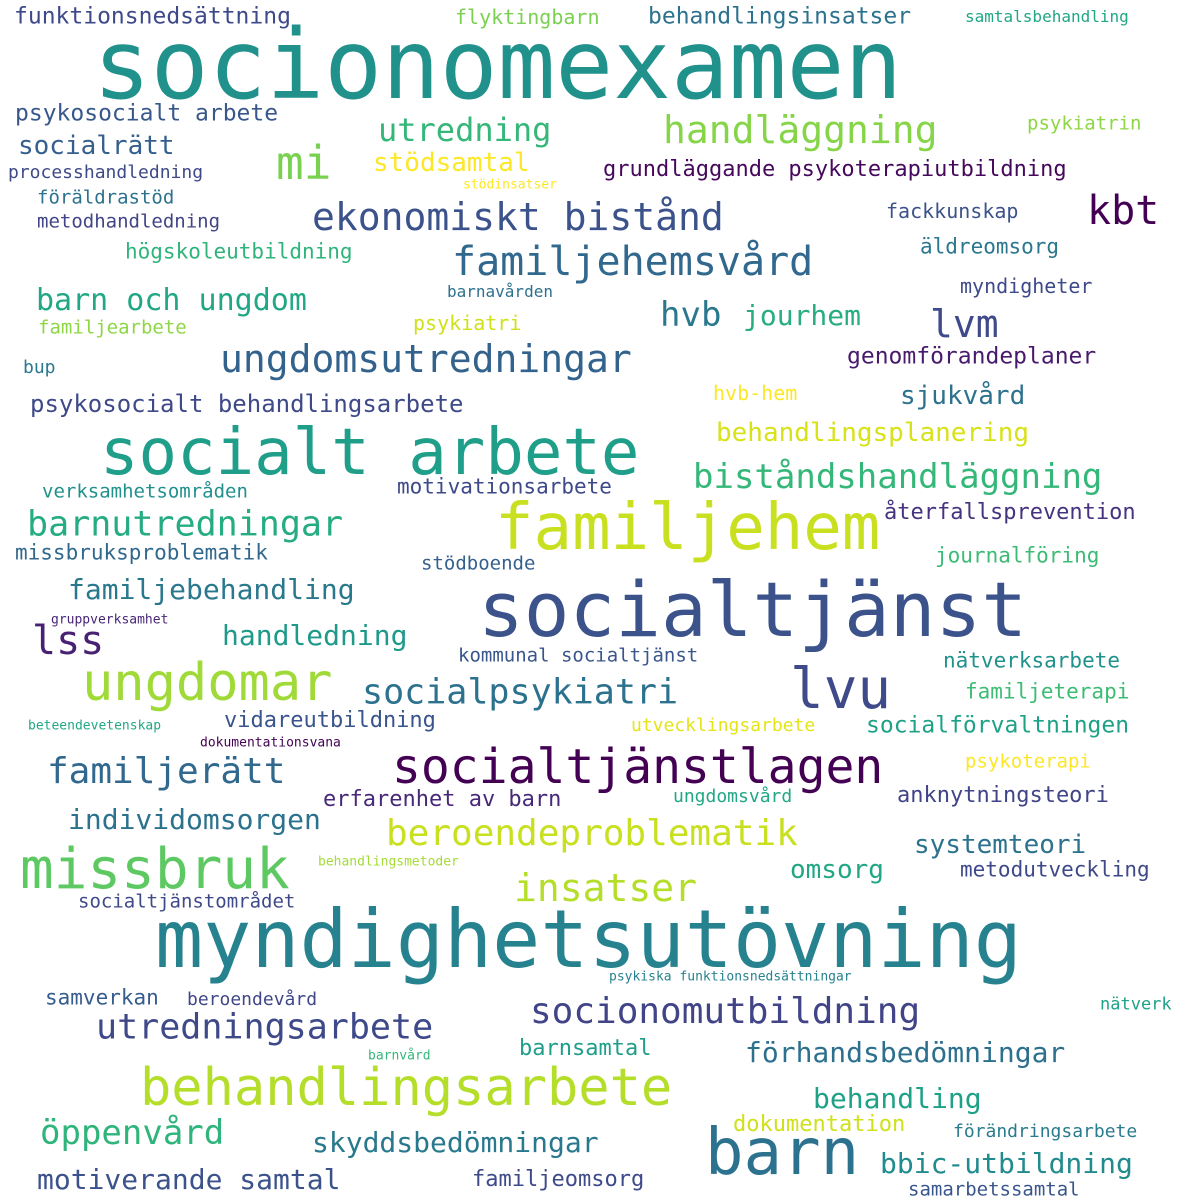 The width and height of the screenshot is (1200, 1200). What do you see at coordinates (304, 163) in the screenshot?
I see `word: mi` at bounding box center [304, 163].